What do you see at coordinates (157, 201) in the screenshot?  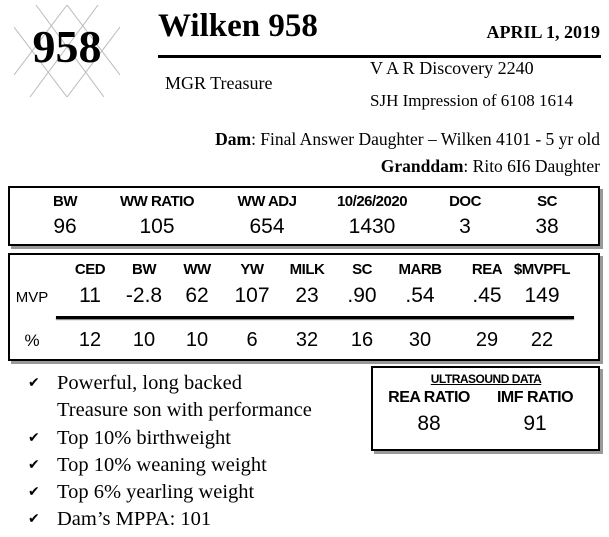 I see `performance-header: WW RATIO` at bounding box center [157, 201].